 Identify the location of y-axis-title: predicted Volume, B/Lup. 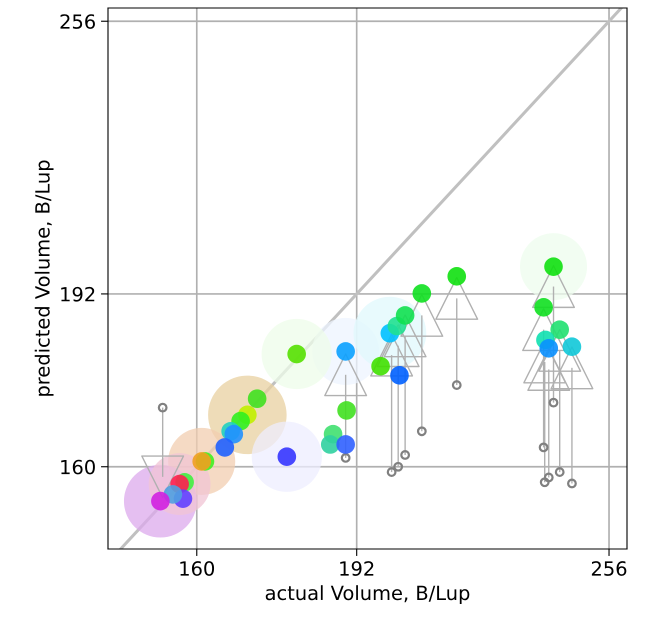
(44, 278).